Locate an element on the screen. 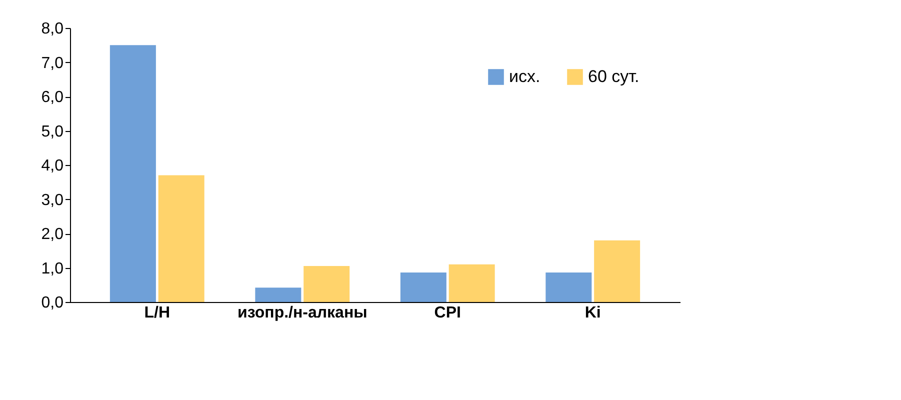 This screenshot has width=901, height=400. y-tick-label: 4,0 is located at coordinates (52, 166).